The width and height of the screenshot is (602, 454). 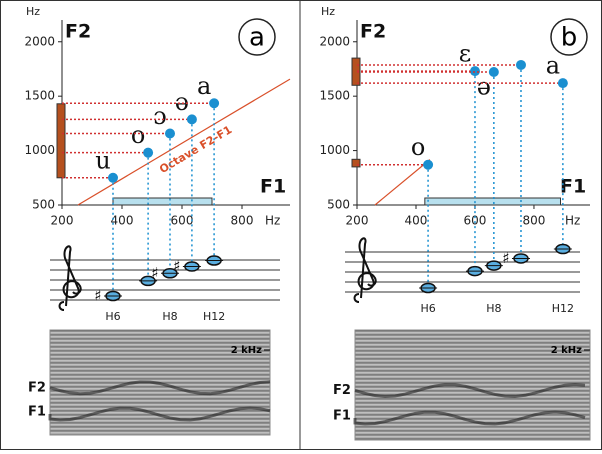 I want to click on vowel-label: ε, so click(x=465, y=54).